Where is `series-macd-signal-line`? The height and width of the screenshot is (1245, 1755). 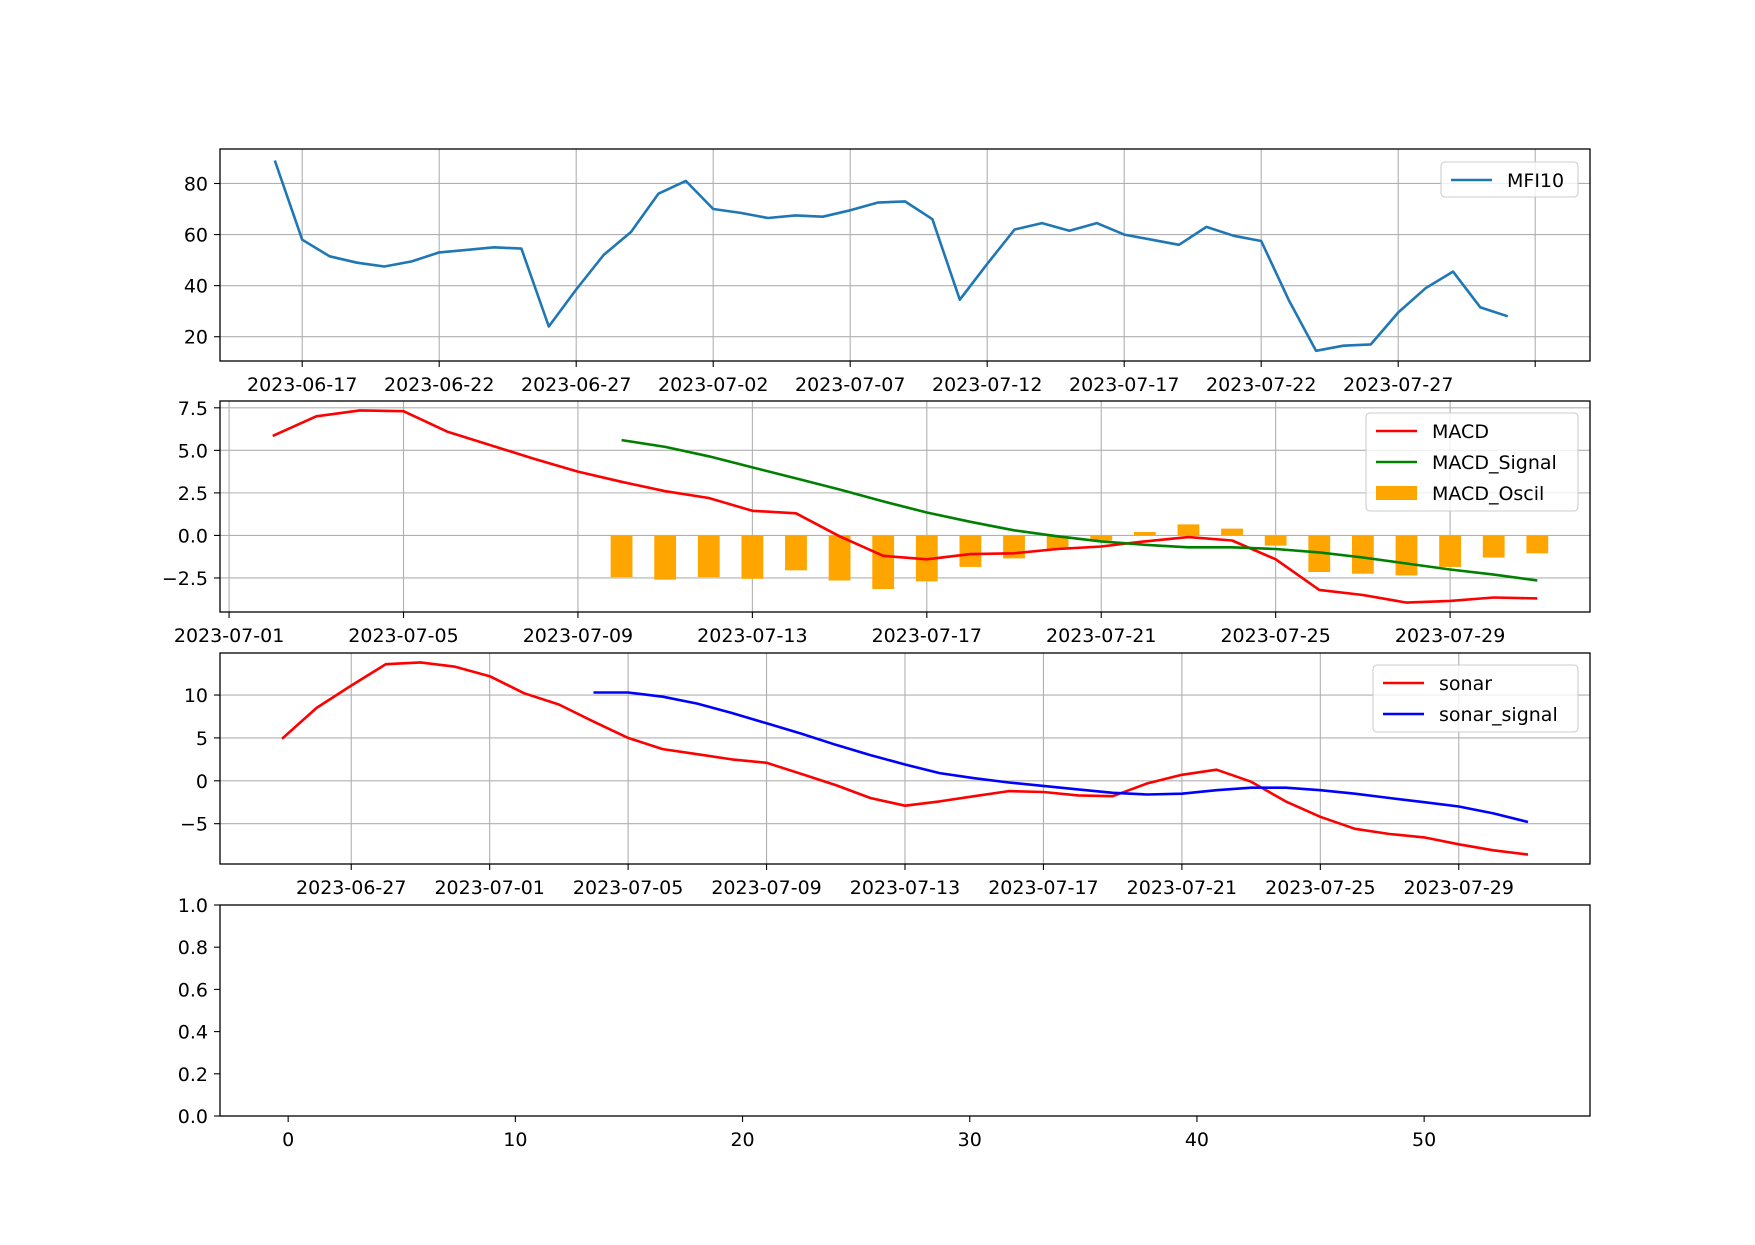
series-macd-signal-line is located at coordinates (1079, 510).